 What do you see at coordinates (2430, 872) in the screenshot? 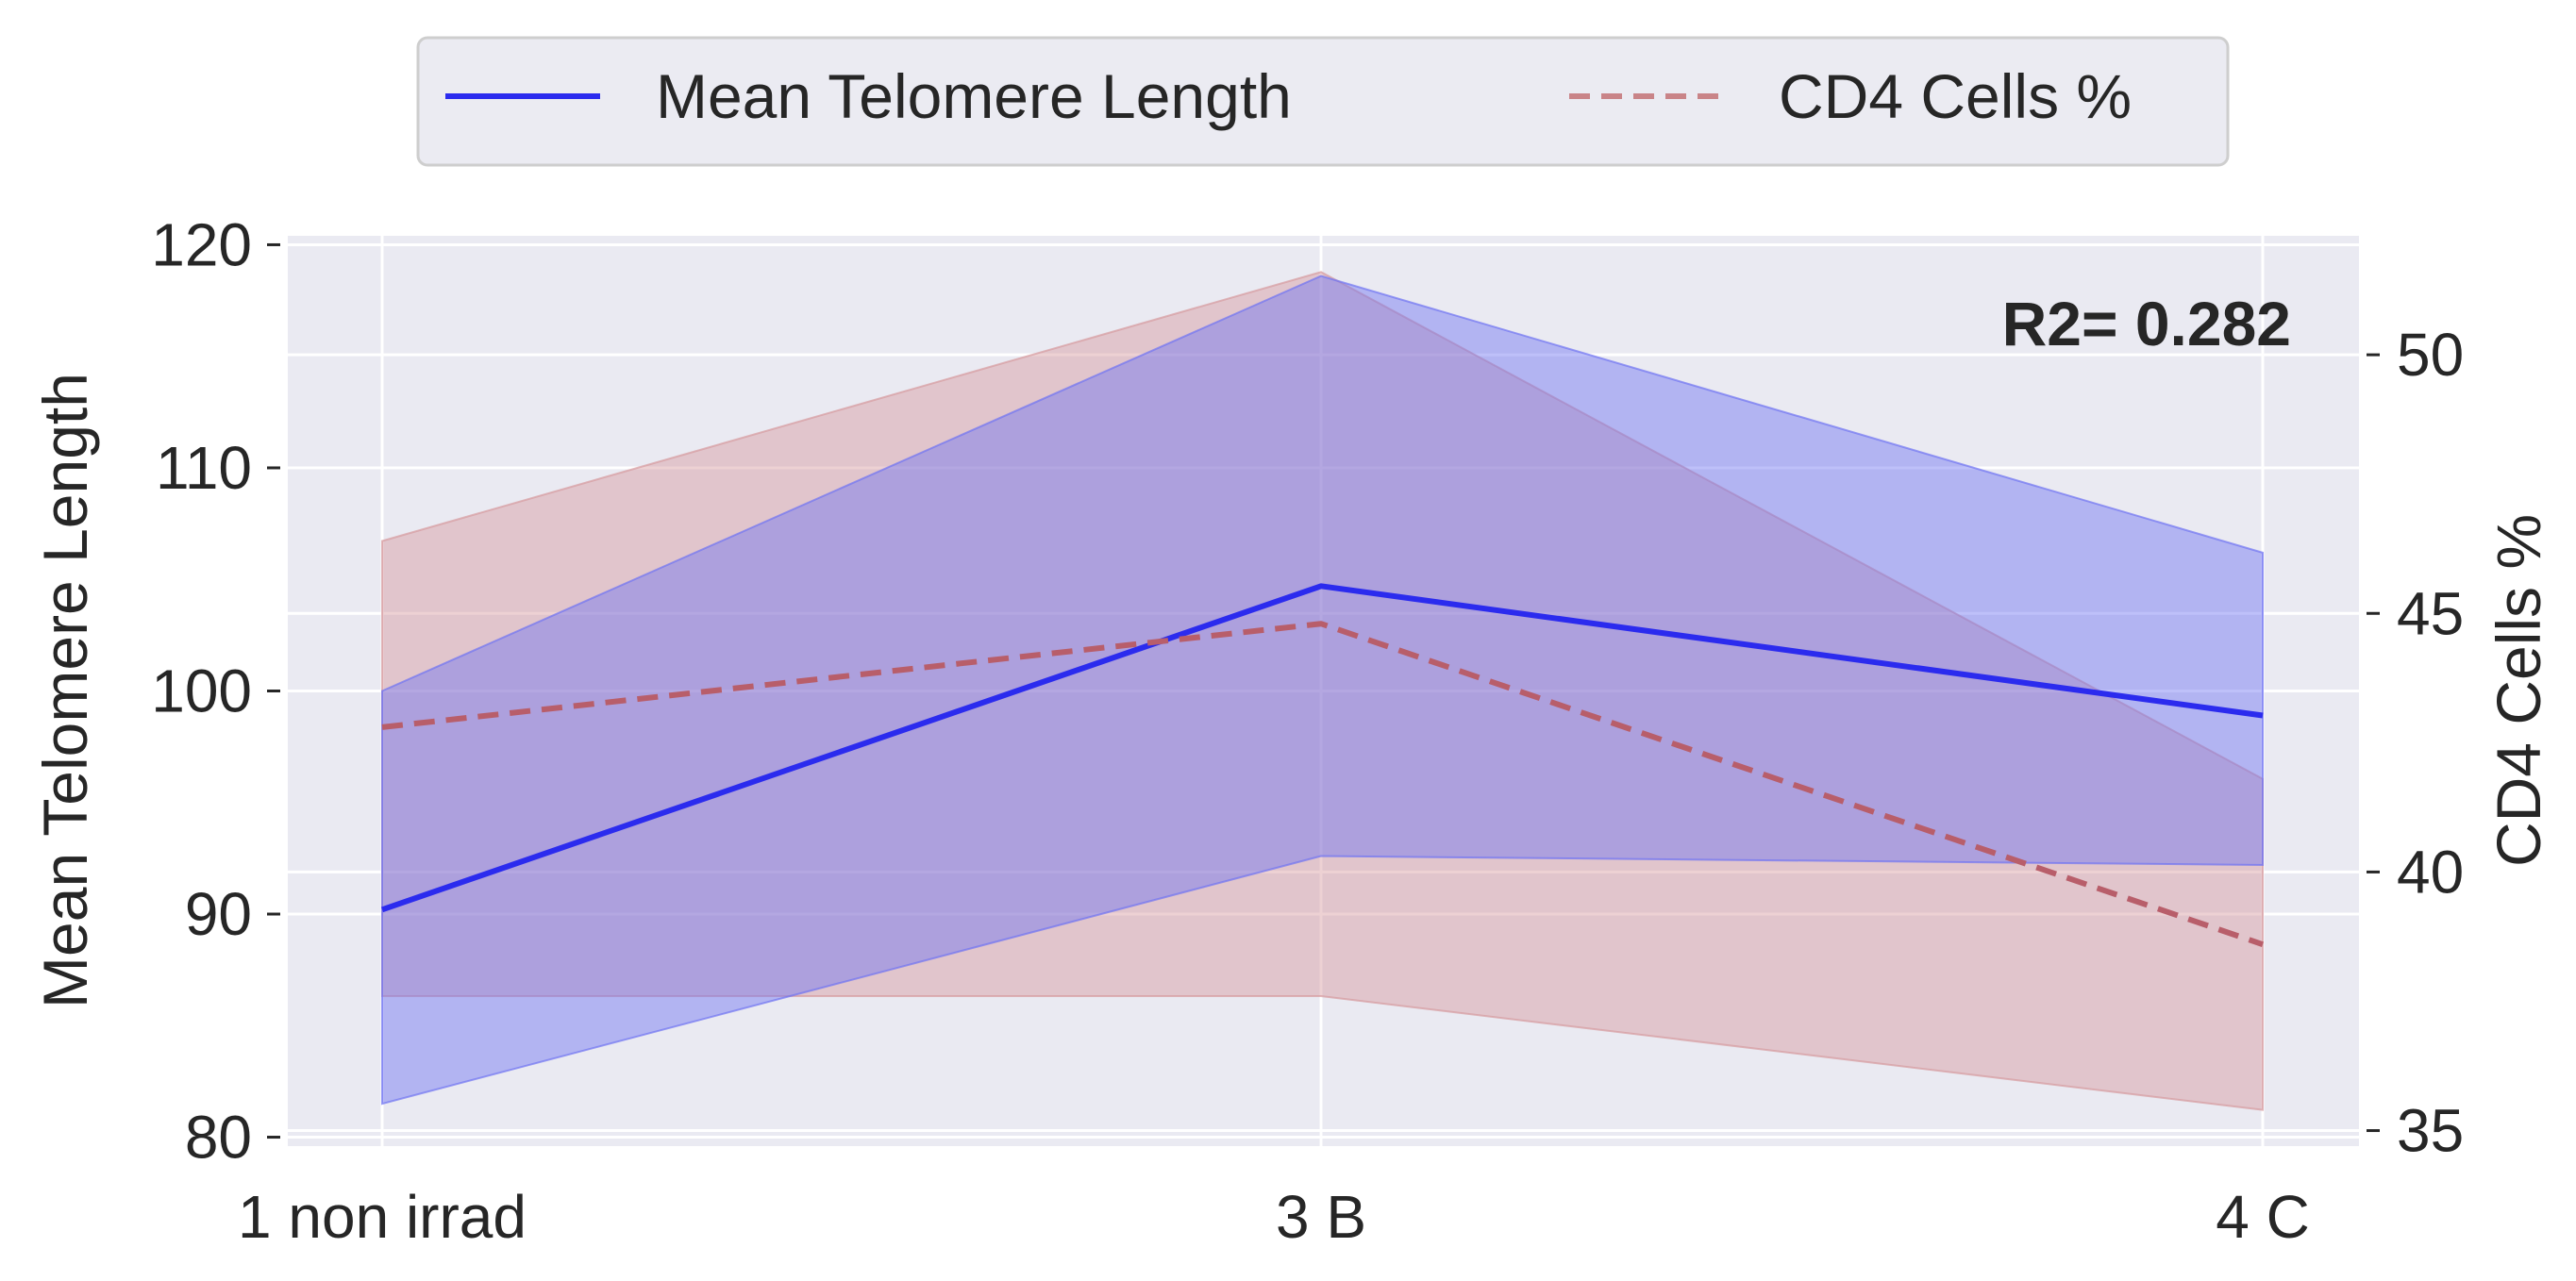
I see `right-tick-label: 40` at bounding box center [2430, 872].